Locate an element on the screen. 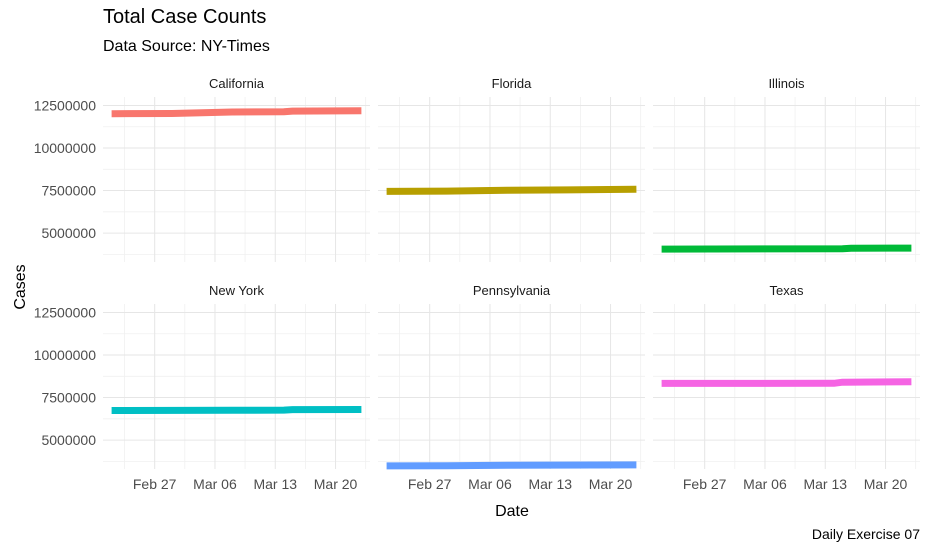 The width and height of the screenshot is (930, 552). chart-subtitle: Data Source: NY-Times is located at coordinates (186, 46).